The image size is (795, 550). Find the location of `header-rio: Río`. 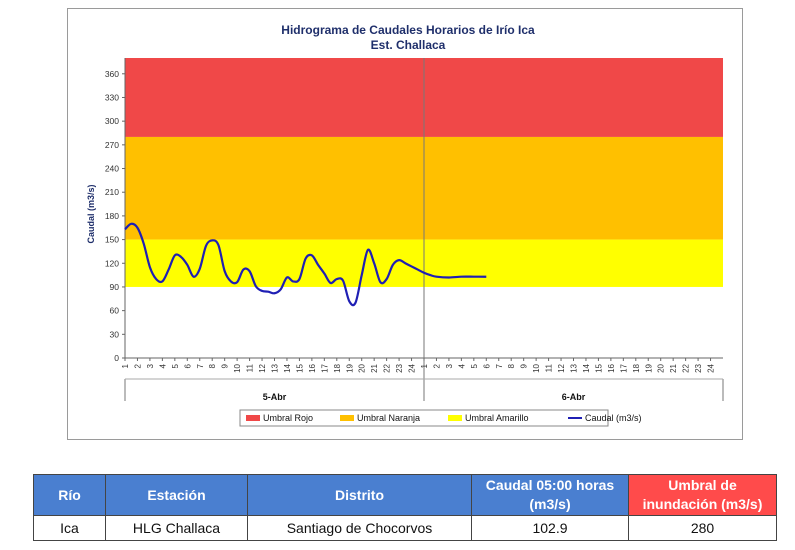

header-rio: Río is located at coordinates (69, 495).